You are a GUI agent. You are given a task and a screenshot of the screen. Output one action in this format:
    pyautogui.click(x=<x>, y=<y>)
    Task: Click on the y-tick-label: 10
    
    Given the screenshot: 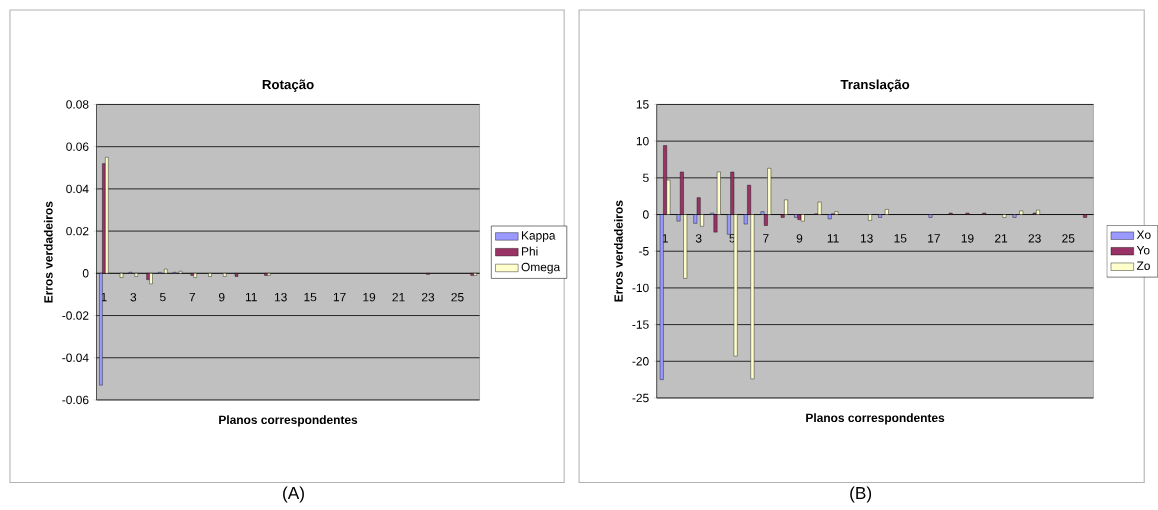 What is the action you would take?
    pyautogui.click(x=642, y=141)
    